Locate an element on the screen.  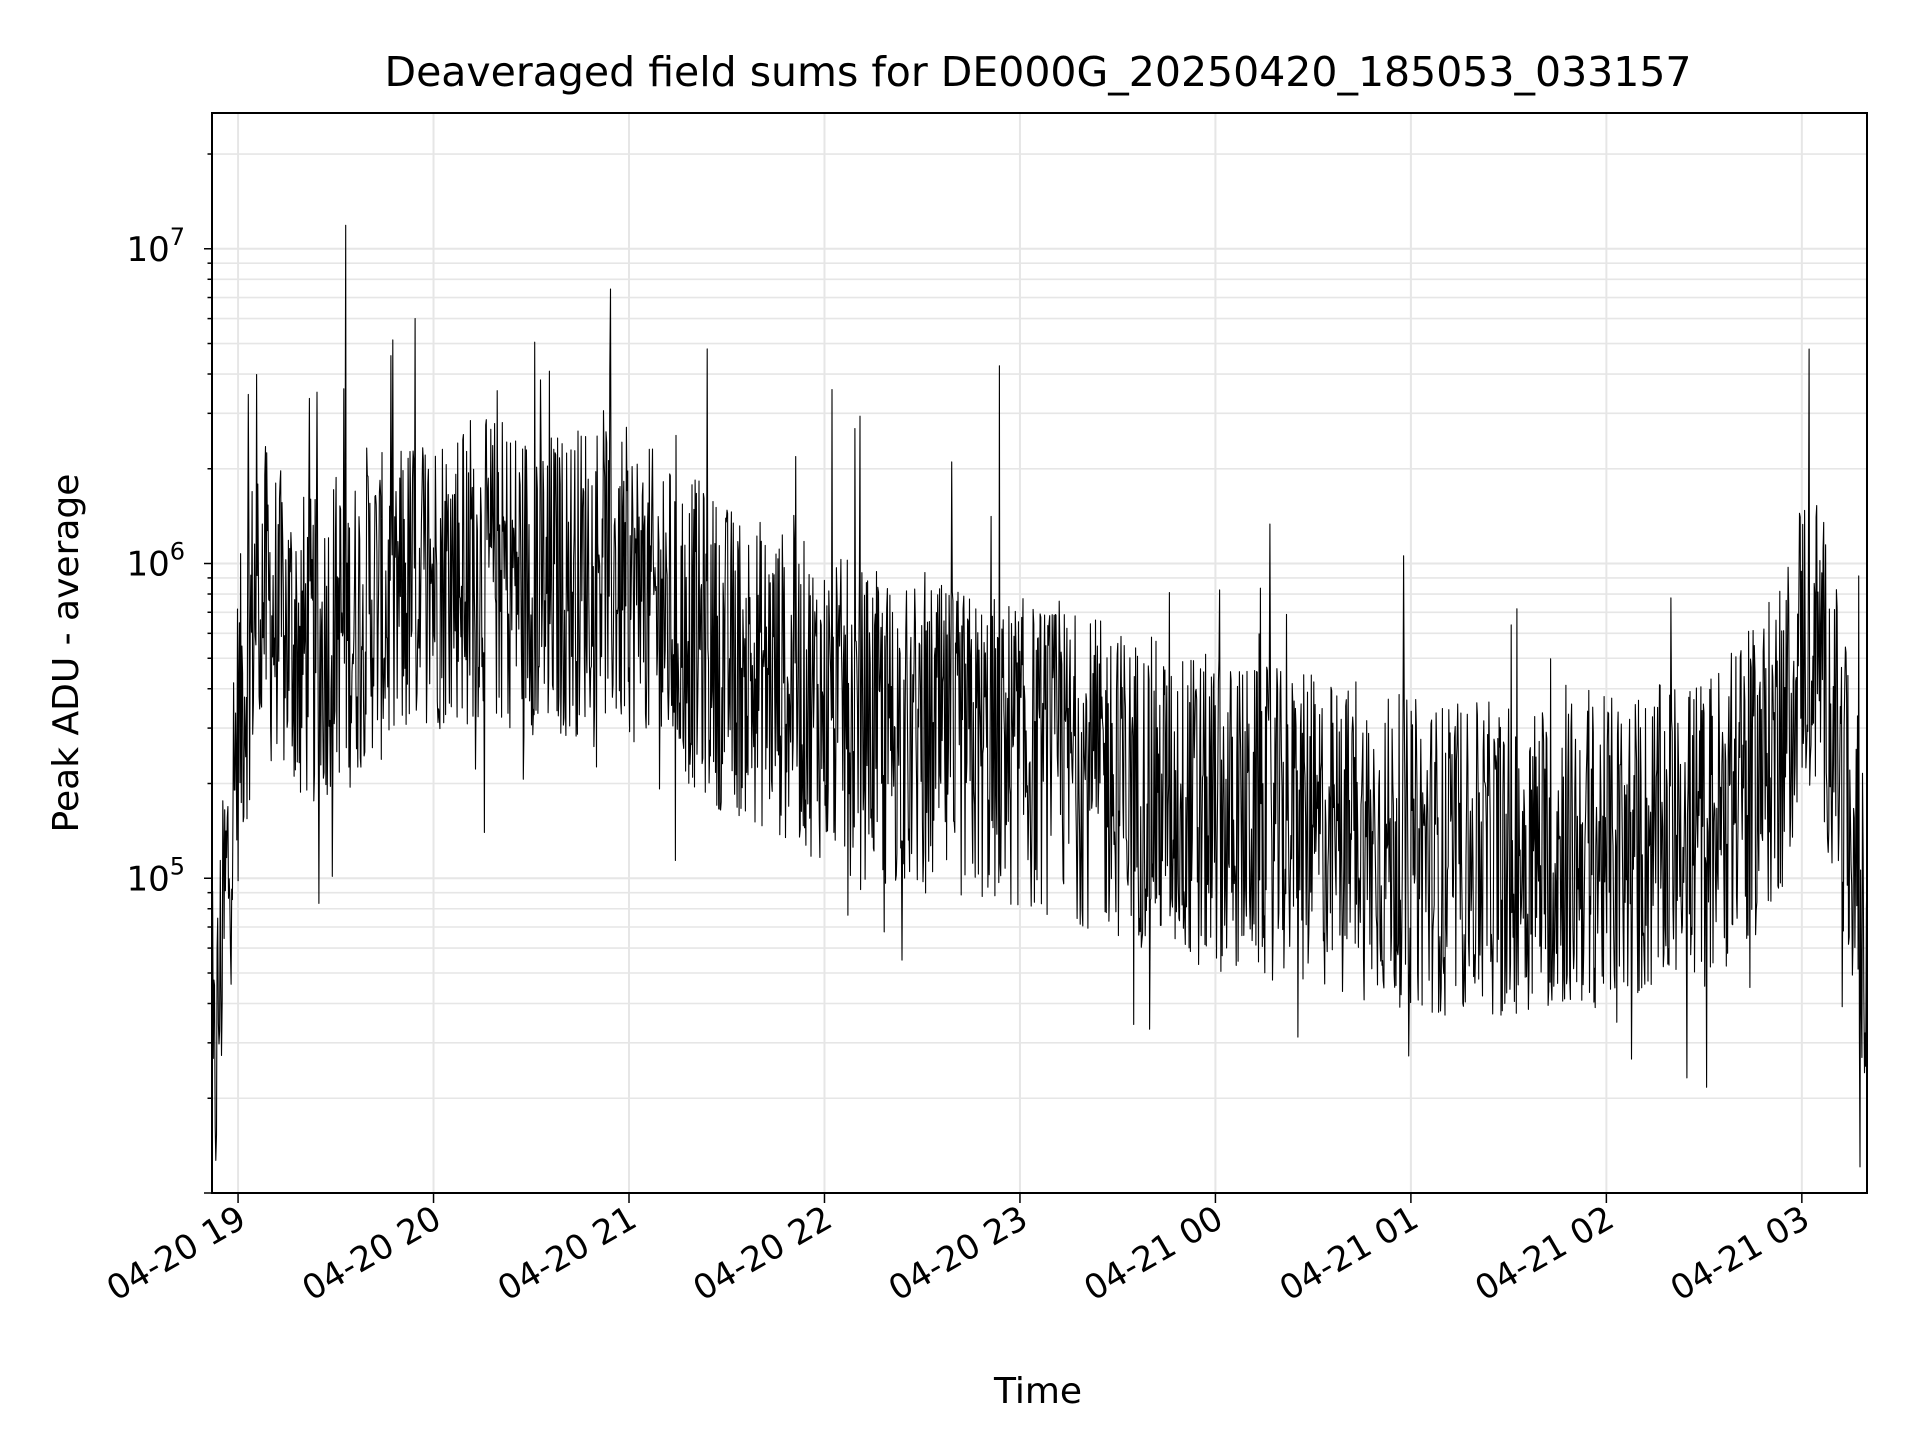
x-tick-label: 04-20 23 is located at coordinates (958, 1253).